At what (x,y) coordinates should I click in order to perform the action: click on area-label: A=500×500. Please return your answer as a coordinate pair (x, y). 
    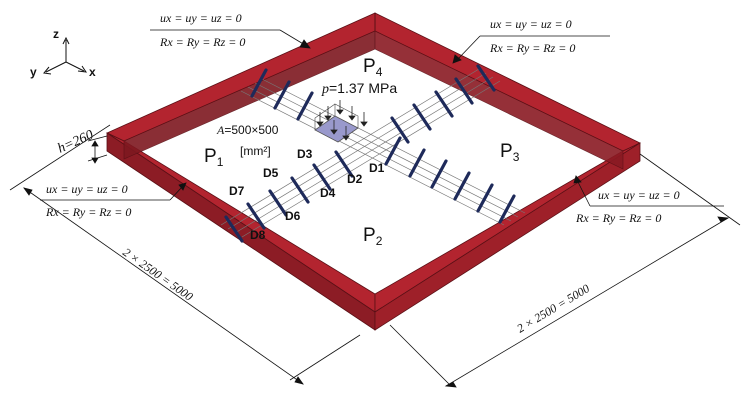
    Looking at the image, I should click on (247, 130).